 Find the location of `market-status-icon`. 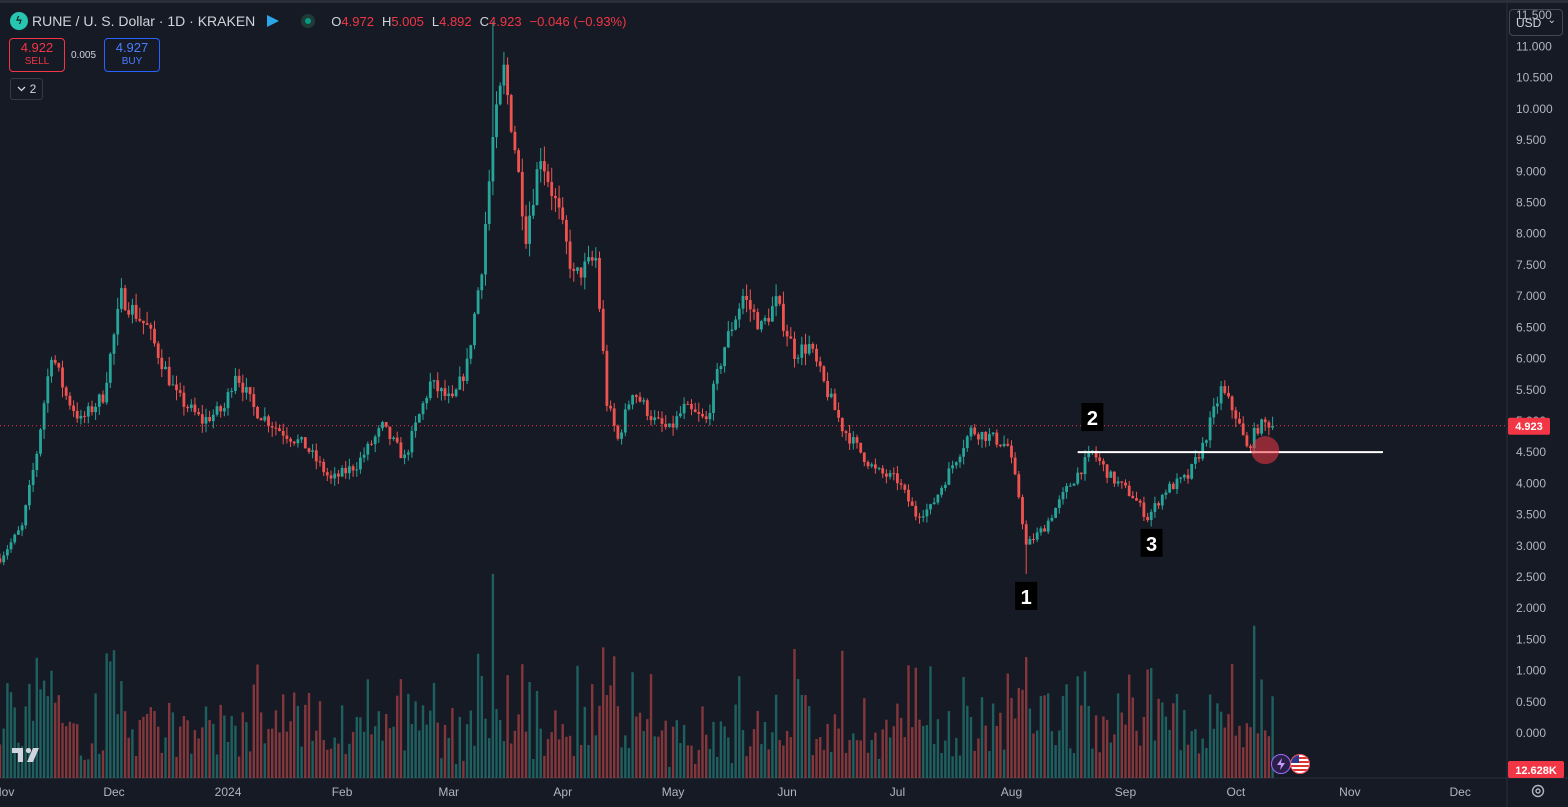

market-status-icon is located at coordinates (308, 21).